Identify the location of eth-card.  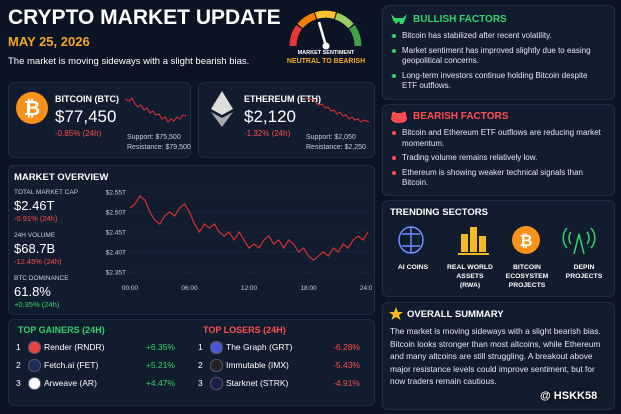
(286, 120).